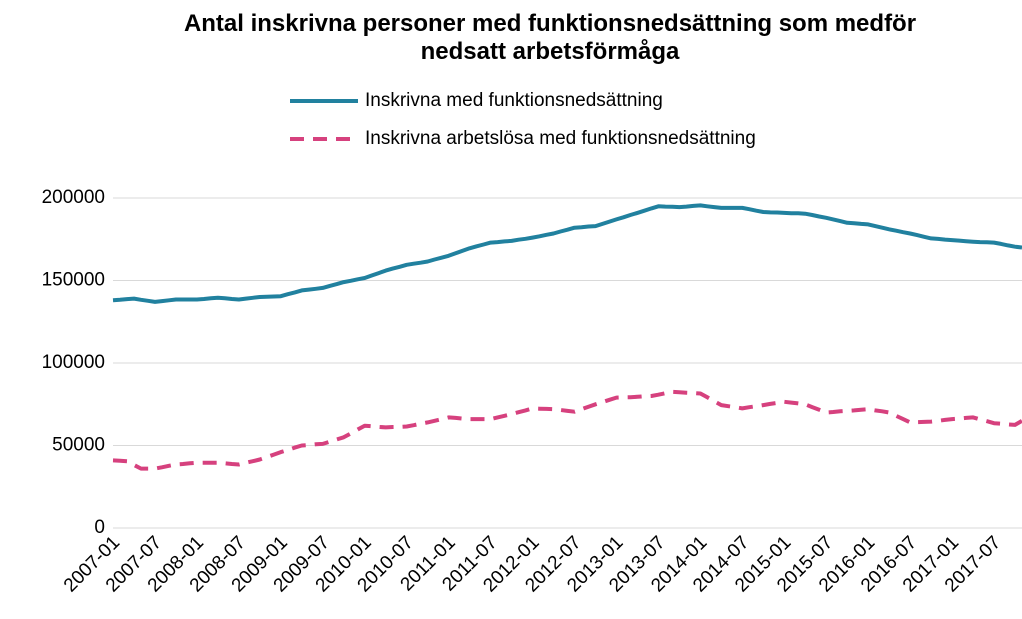 The height and width of the screenshot is (619, 1022). What do you see at coordinates (99, 527) in the screenshot?
I see `y-tick-label: 0` at bounding box center [99, 527].